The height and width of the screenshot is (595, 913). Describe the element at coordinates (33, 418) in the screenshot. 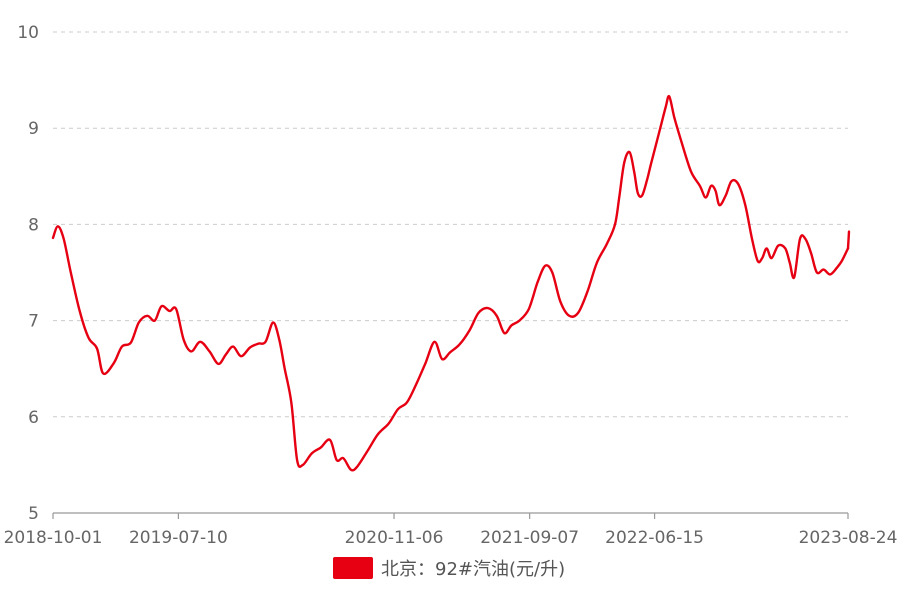

I see `y-tick-label: 6` at that location.